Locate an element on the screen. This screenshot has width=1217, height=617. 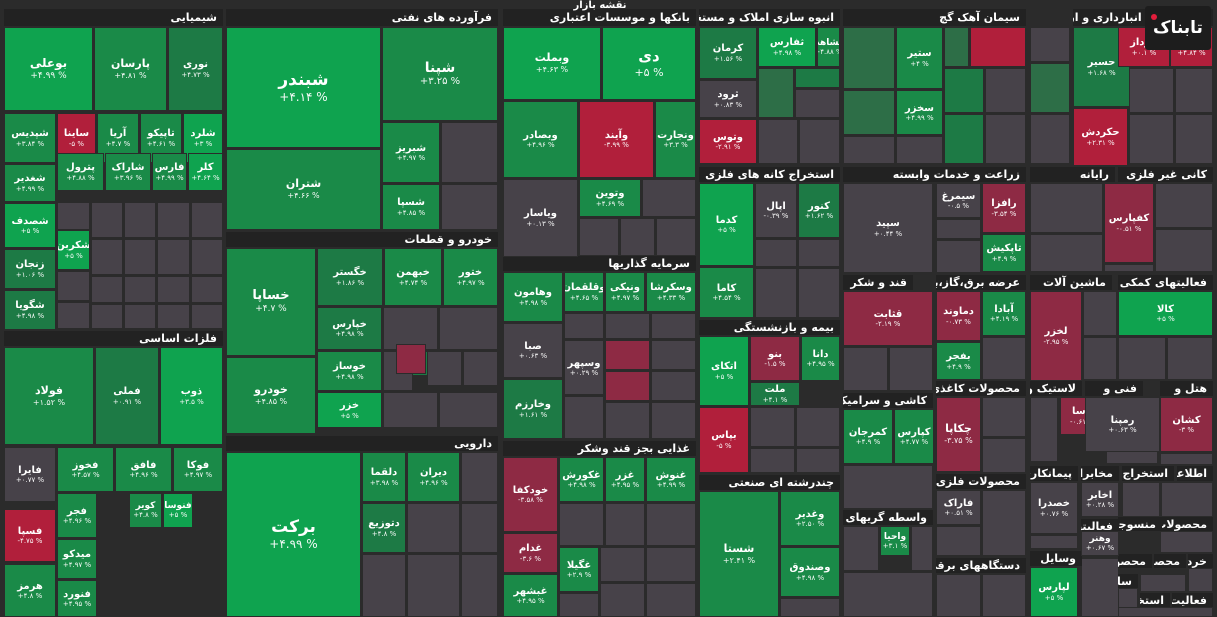
sector-header-info: اطلاعات is located at coordinates (1195, 473).